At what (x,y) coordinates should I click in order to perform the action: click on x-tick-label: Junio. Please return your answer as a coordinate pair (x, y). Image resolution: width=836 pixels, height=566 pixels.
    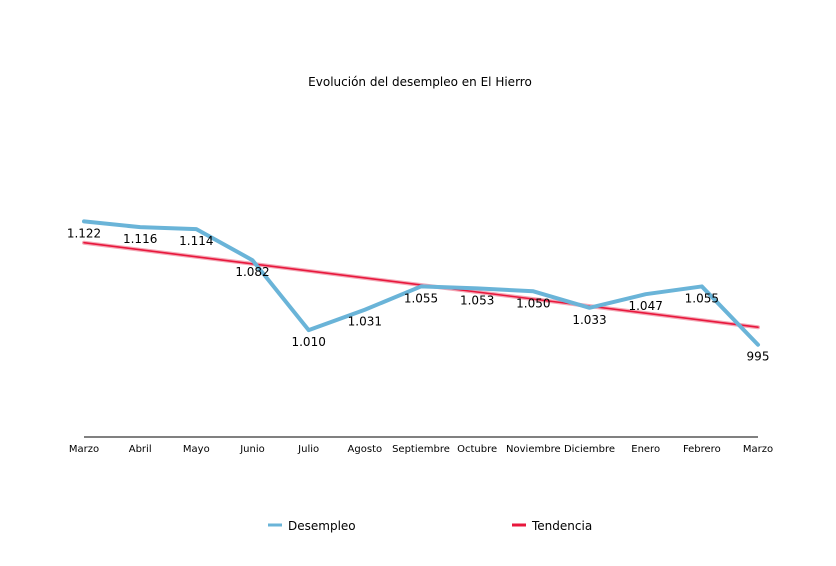
    Looking at the image, I should click on (252, 449).